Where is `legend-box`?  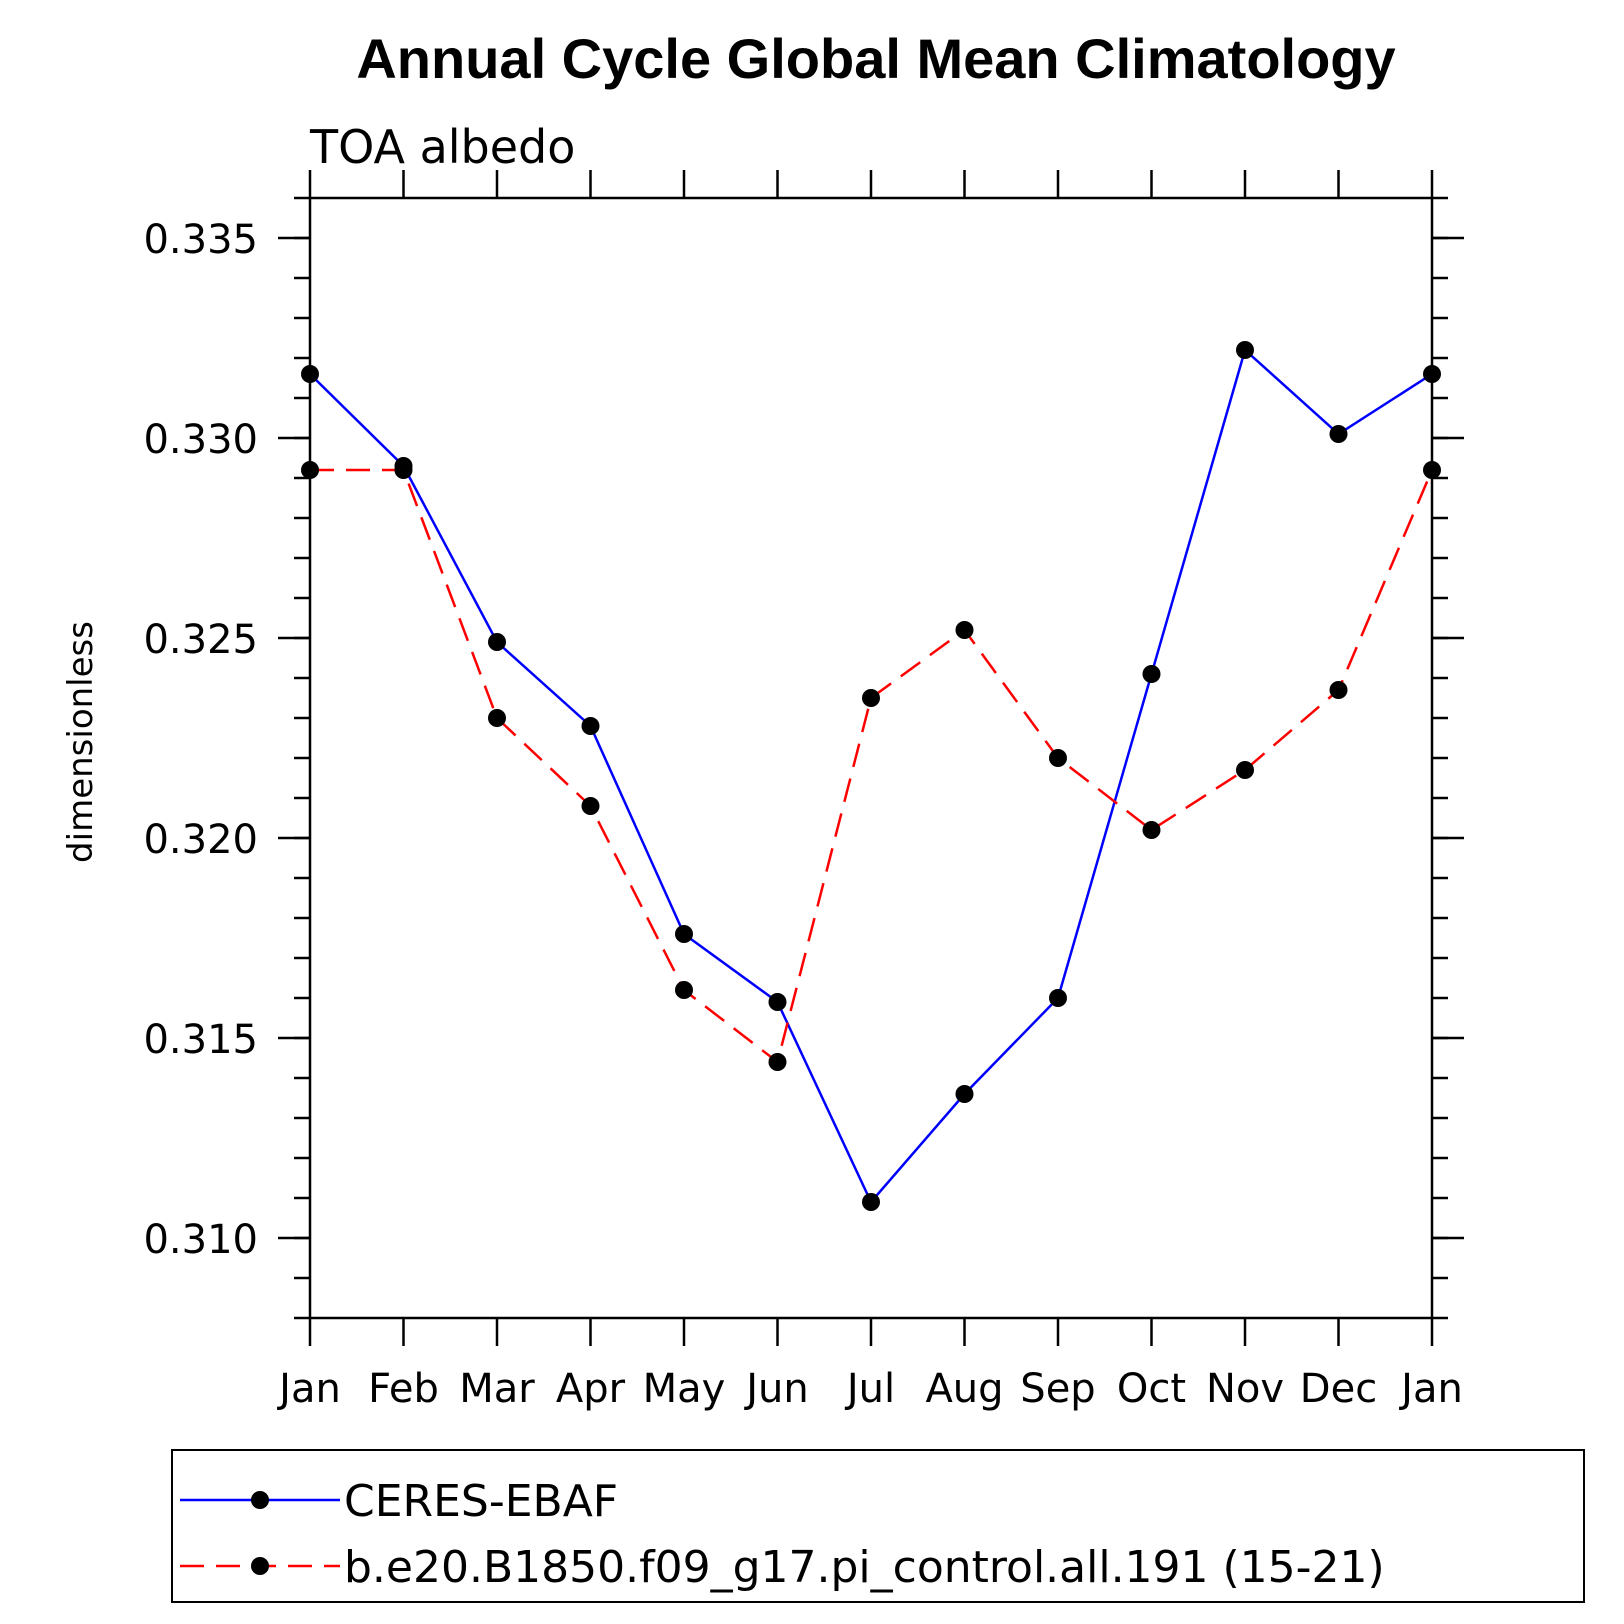
legend-box is located at coordinates (878, 1526).